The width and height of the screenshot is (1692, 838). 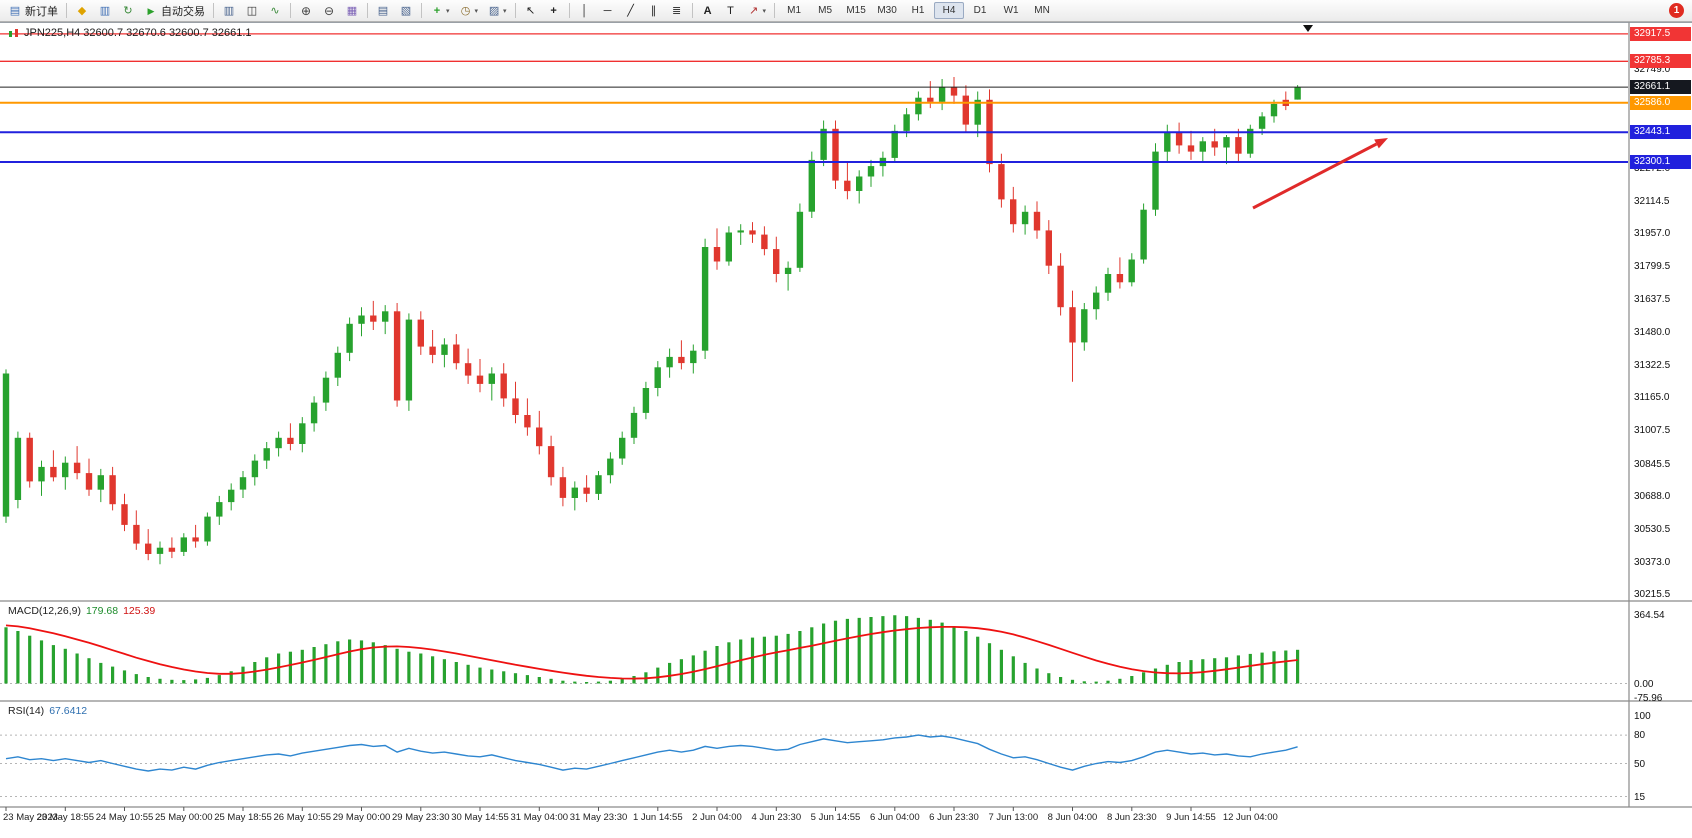 I want to click on terminal-icon: ▥, so click(x=105, y=10).